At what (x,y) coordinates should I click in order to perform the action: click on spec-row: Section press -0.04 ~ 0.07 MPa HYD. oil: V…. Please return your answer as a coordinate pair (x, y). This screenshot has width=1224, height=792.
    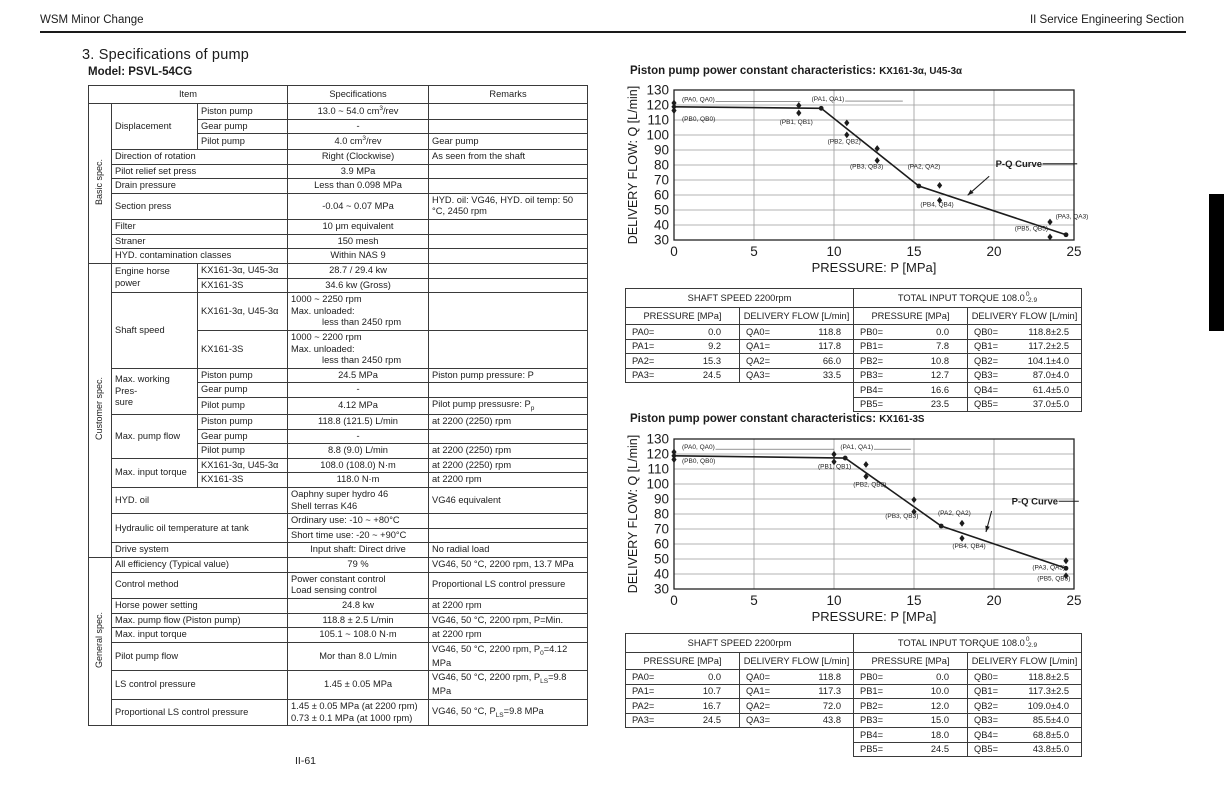
    Looking at the image, I should click on (339, 206).